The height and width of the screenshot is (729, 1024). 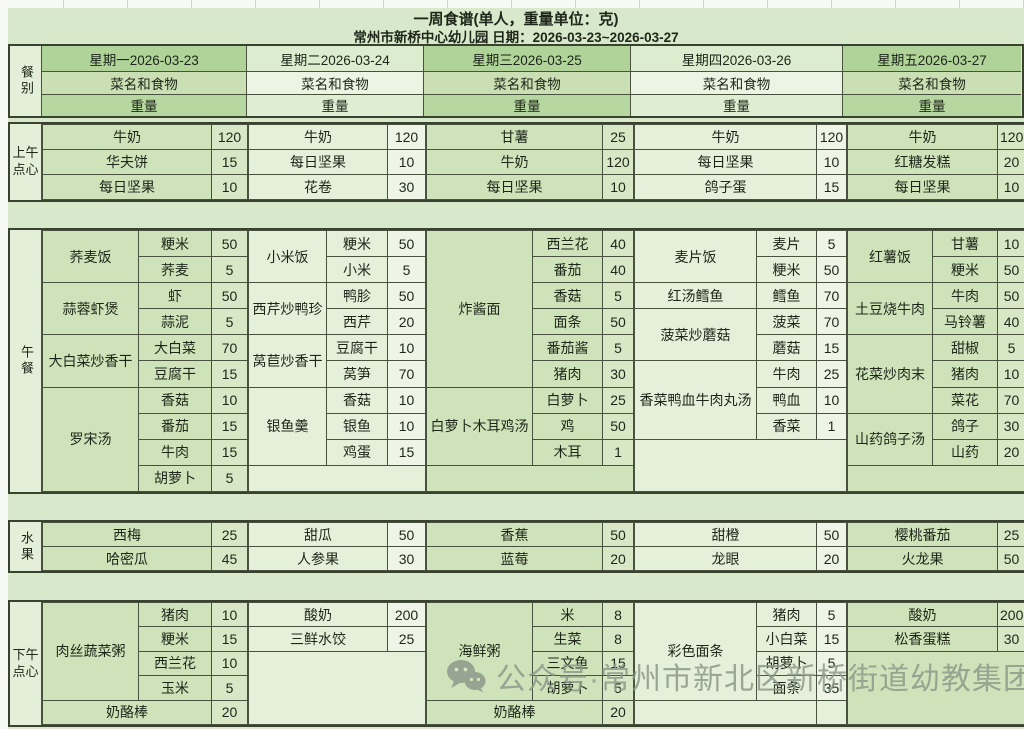 I want to click on dish-name-cell: 香菜鸭血牛肉丸汤, so click(x=695, y=400).